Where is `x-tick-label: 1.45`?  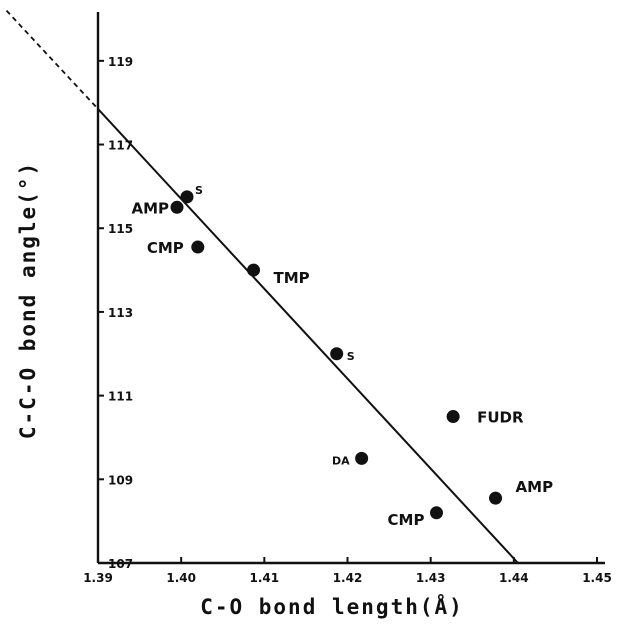 x-tick-label: 1.45 is located at coordinates (597, 578).